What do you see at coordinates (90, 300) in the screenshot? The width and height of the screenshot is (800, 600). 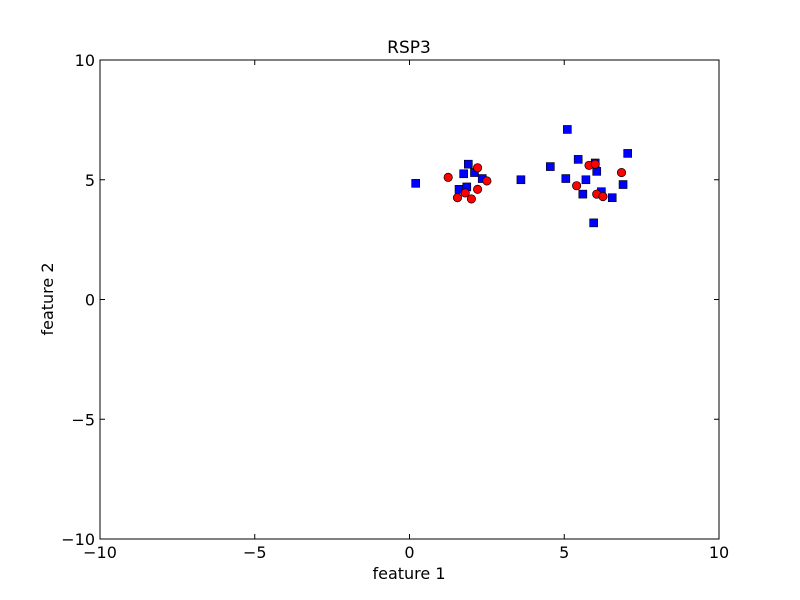 I see `y-tick-label: 0` at bounding box center [90, 300].